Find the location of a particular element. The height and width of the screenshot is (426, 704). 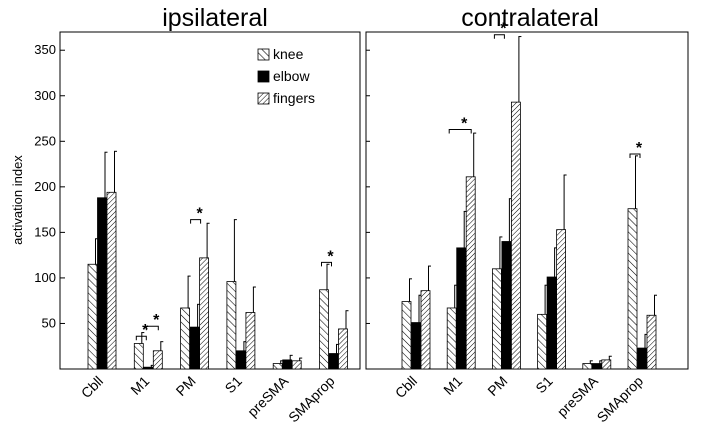

legend-label-elbow: elbow is located at coordinates (291, 76).